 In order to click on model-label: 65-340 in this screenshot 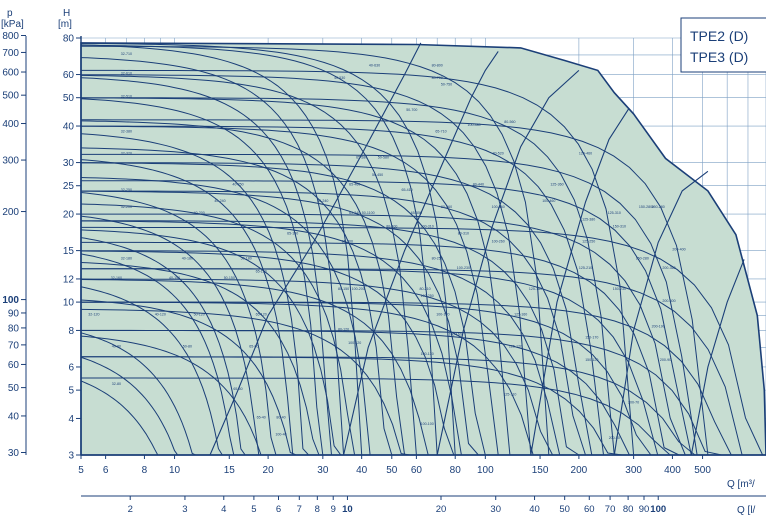, I will do `click(354, 213)`.